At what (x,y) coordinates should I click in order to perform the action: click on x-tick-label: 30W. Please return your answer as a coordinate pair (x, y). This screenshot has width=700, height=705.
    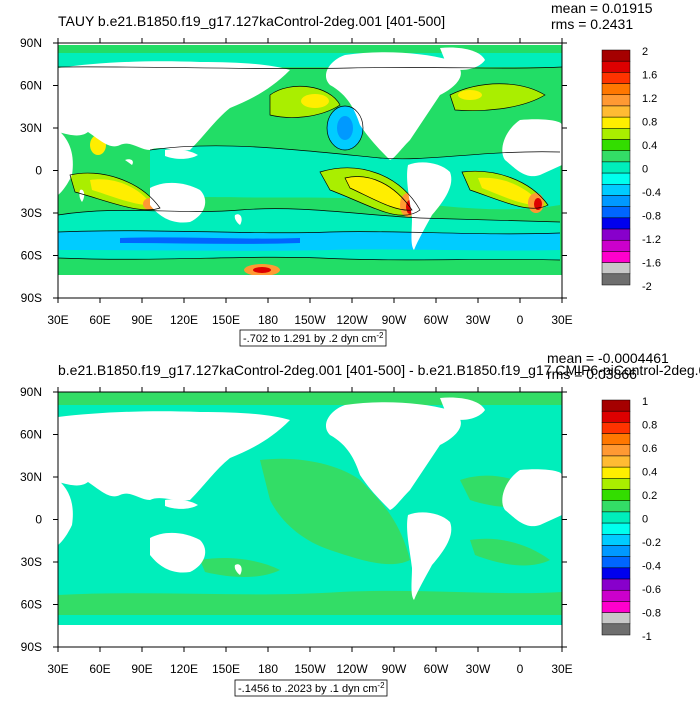
    Looking at the image, I should click on (478, 320).